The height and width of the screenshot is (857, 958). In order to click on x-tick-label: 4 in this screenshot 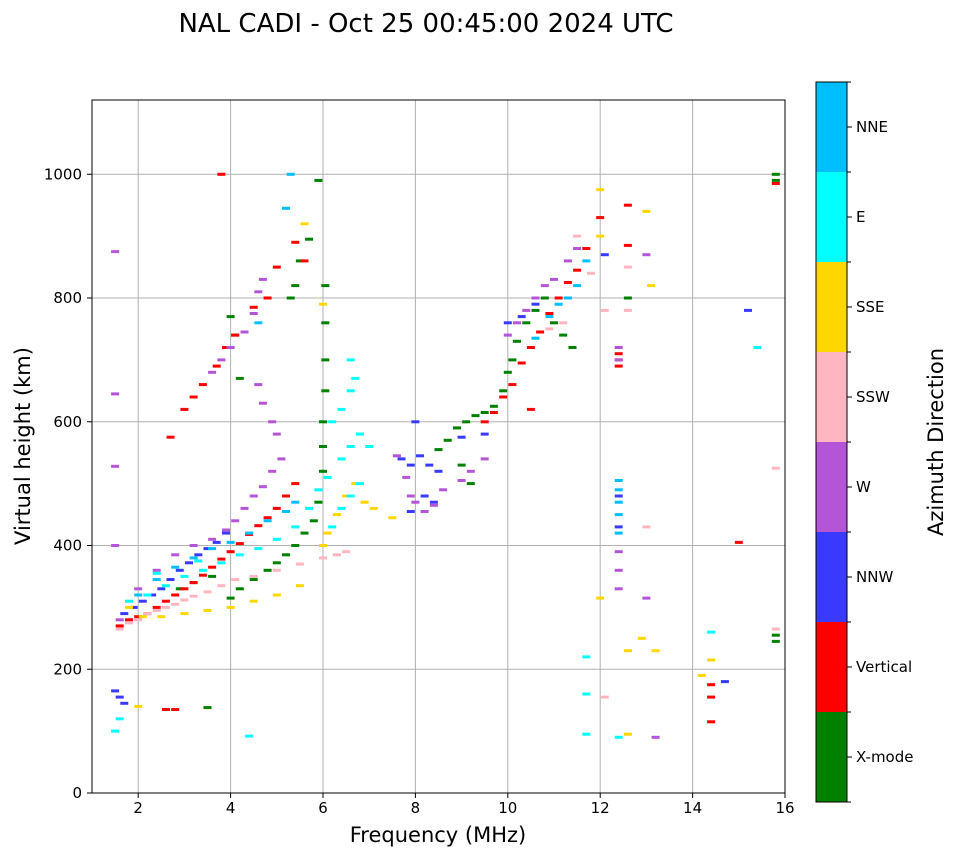, I will do `click(231, 808)`.